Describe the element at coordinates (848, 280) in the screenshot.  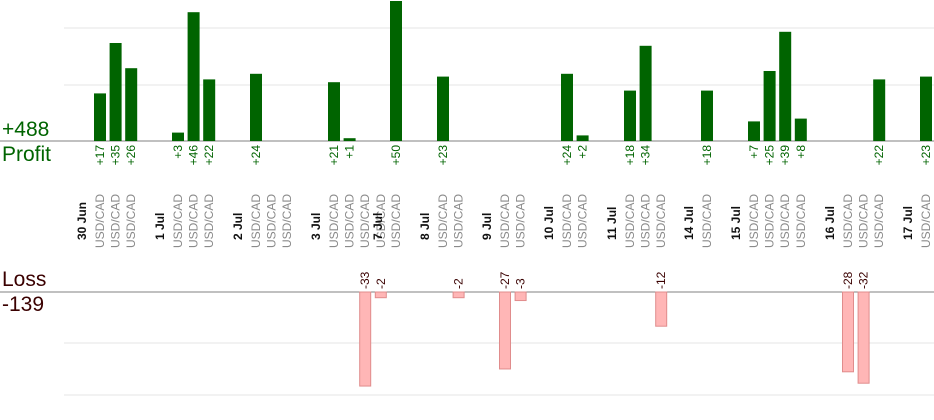
I see `loss-value-label: -28` at that location.